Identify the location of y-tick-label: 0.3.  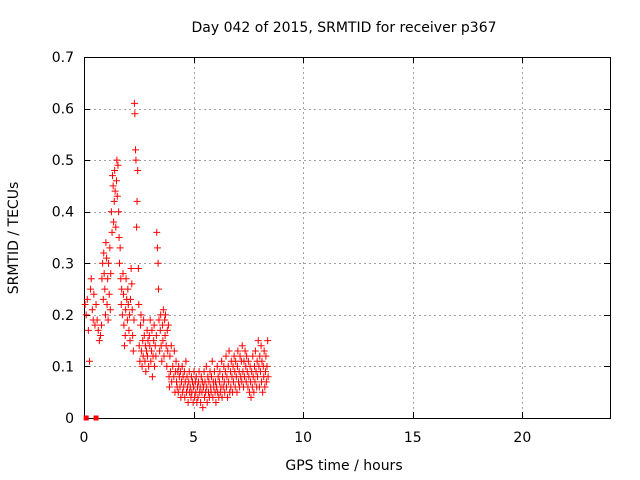
(63, 264).